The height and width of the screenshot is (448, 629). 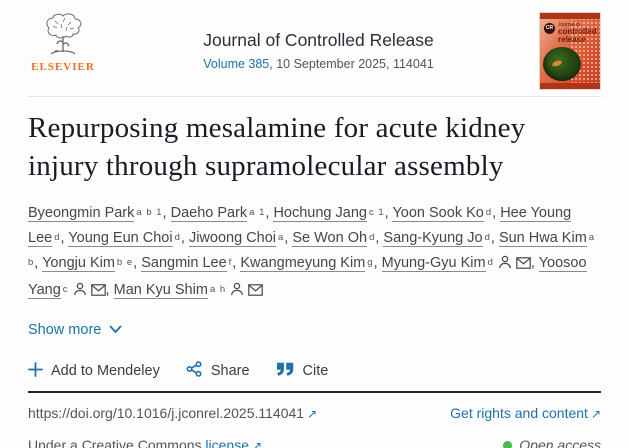 I want to click on chevron-down-icon, so click(x=115, y=330).